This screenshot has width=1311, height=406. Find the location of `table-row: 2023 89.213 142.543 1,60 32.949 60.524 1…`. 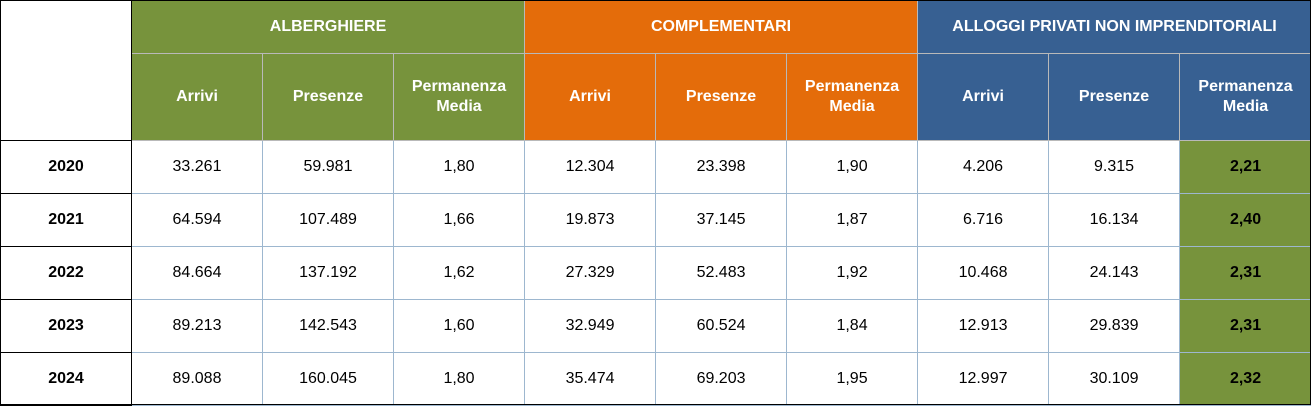

table-row: 2023 89.213 142.543 1,60 32.949 60.524 1… is located at coordinates (656, 326).